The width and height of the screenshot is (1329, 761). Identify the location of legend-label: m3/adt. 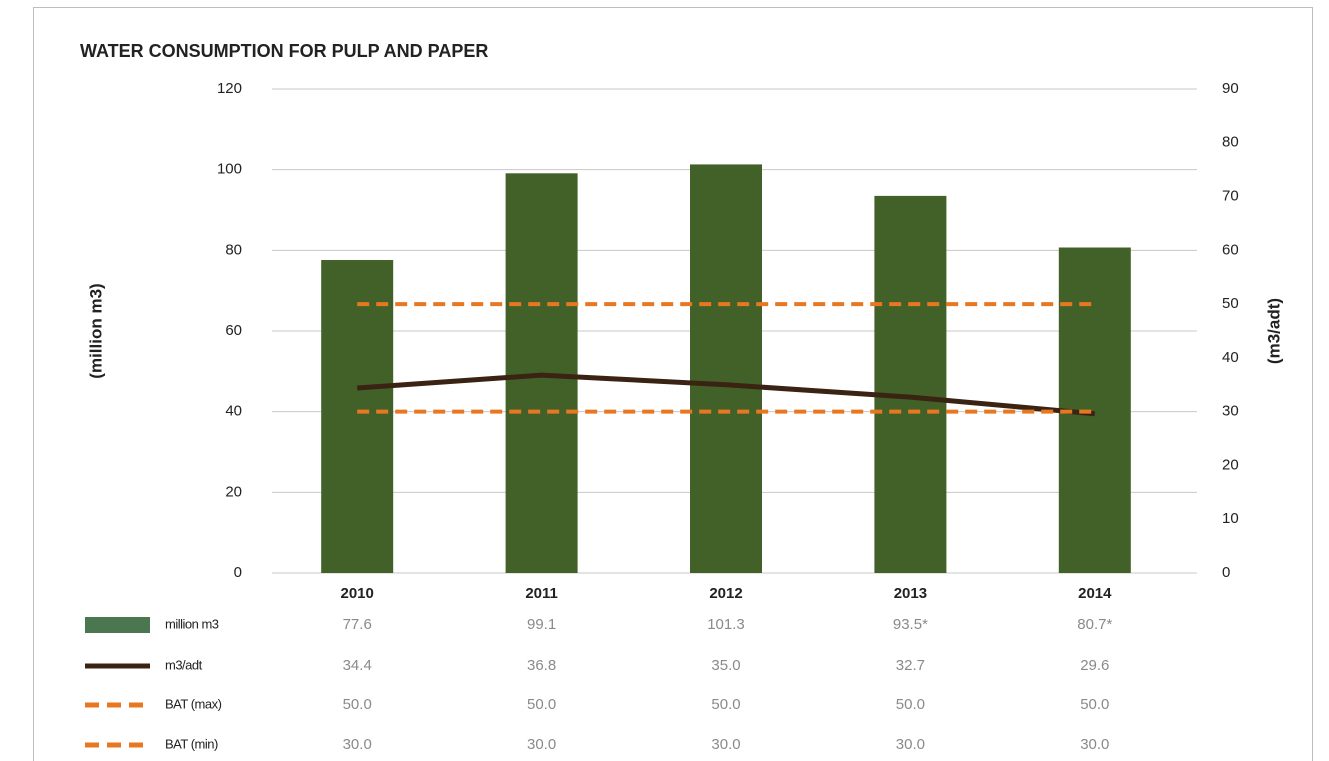
(184, 664).